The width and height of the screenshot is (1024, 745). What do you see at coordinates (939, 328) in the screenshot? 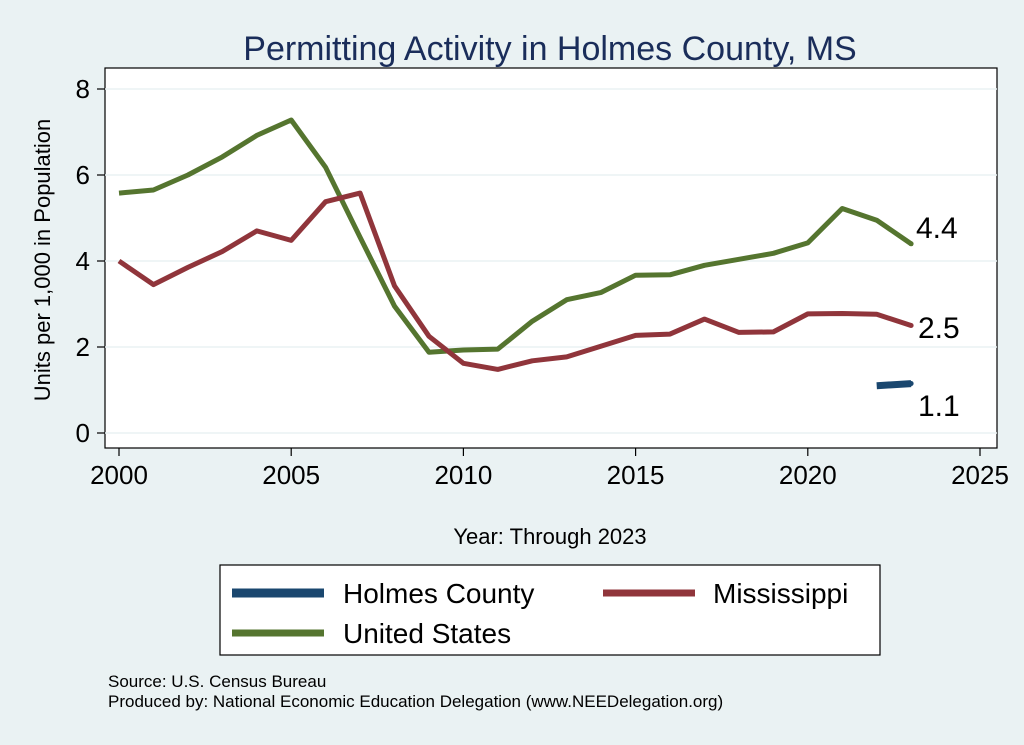
I see `end-label-1: 2.5` at bounding box center [939, 328].